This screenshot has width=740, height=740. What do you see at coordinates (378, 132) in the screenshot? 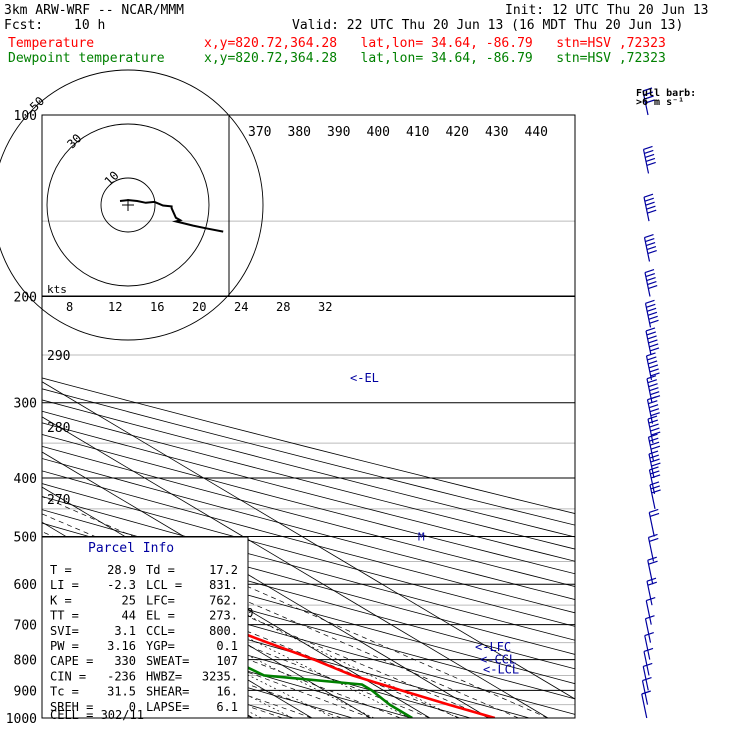
I see `theta-label: 400` at bounding box center [378, 132].